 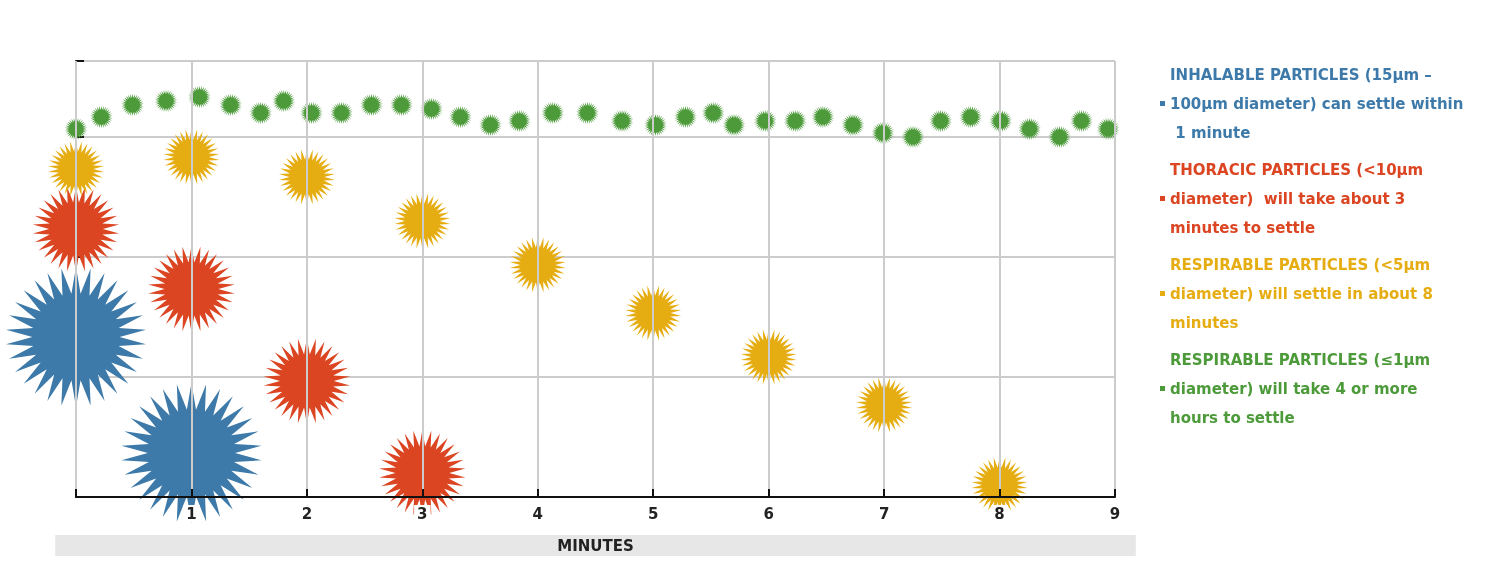 What do you see at coordinates (595, 545) in the screenshot?
I see `x-axis-title: MINUTES` at bounding box center [595, 545].